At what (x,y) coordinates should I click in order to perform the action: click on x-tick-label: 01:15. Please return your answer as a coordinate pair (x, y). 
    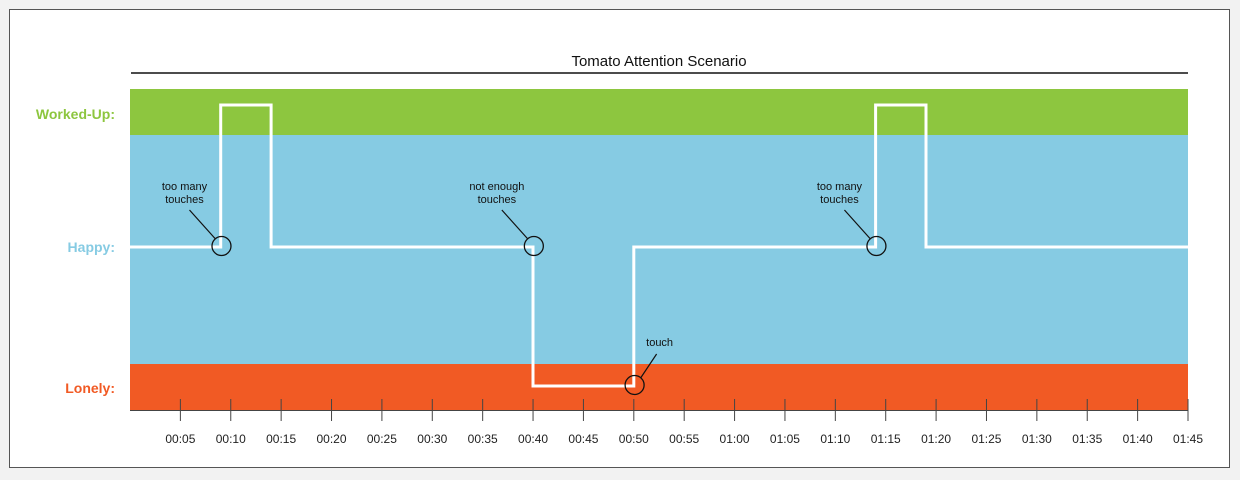
    Looking at the image, I should click on (886, 439).